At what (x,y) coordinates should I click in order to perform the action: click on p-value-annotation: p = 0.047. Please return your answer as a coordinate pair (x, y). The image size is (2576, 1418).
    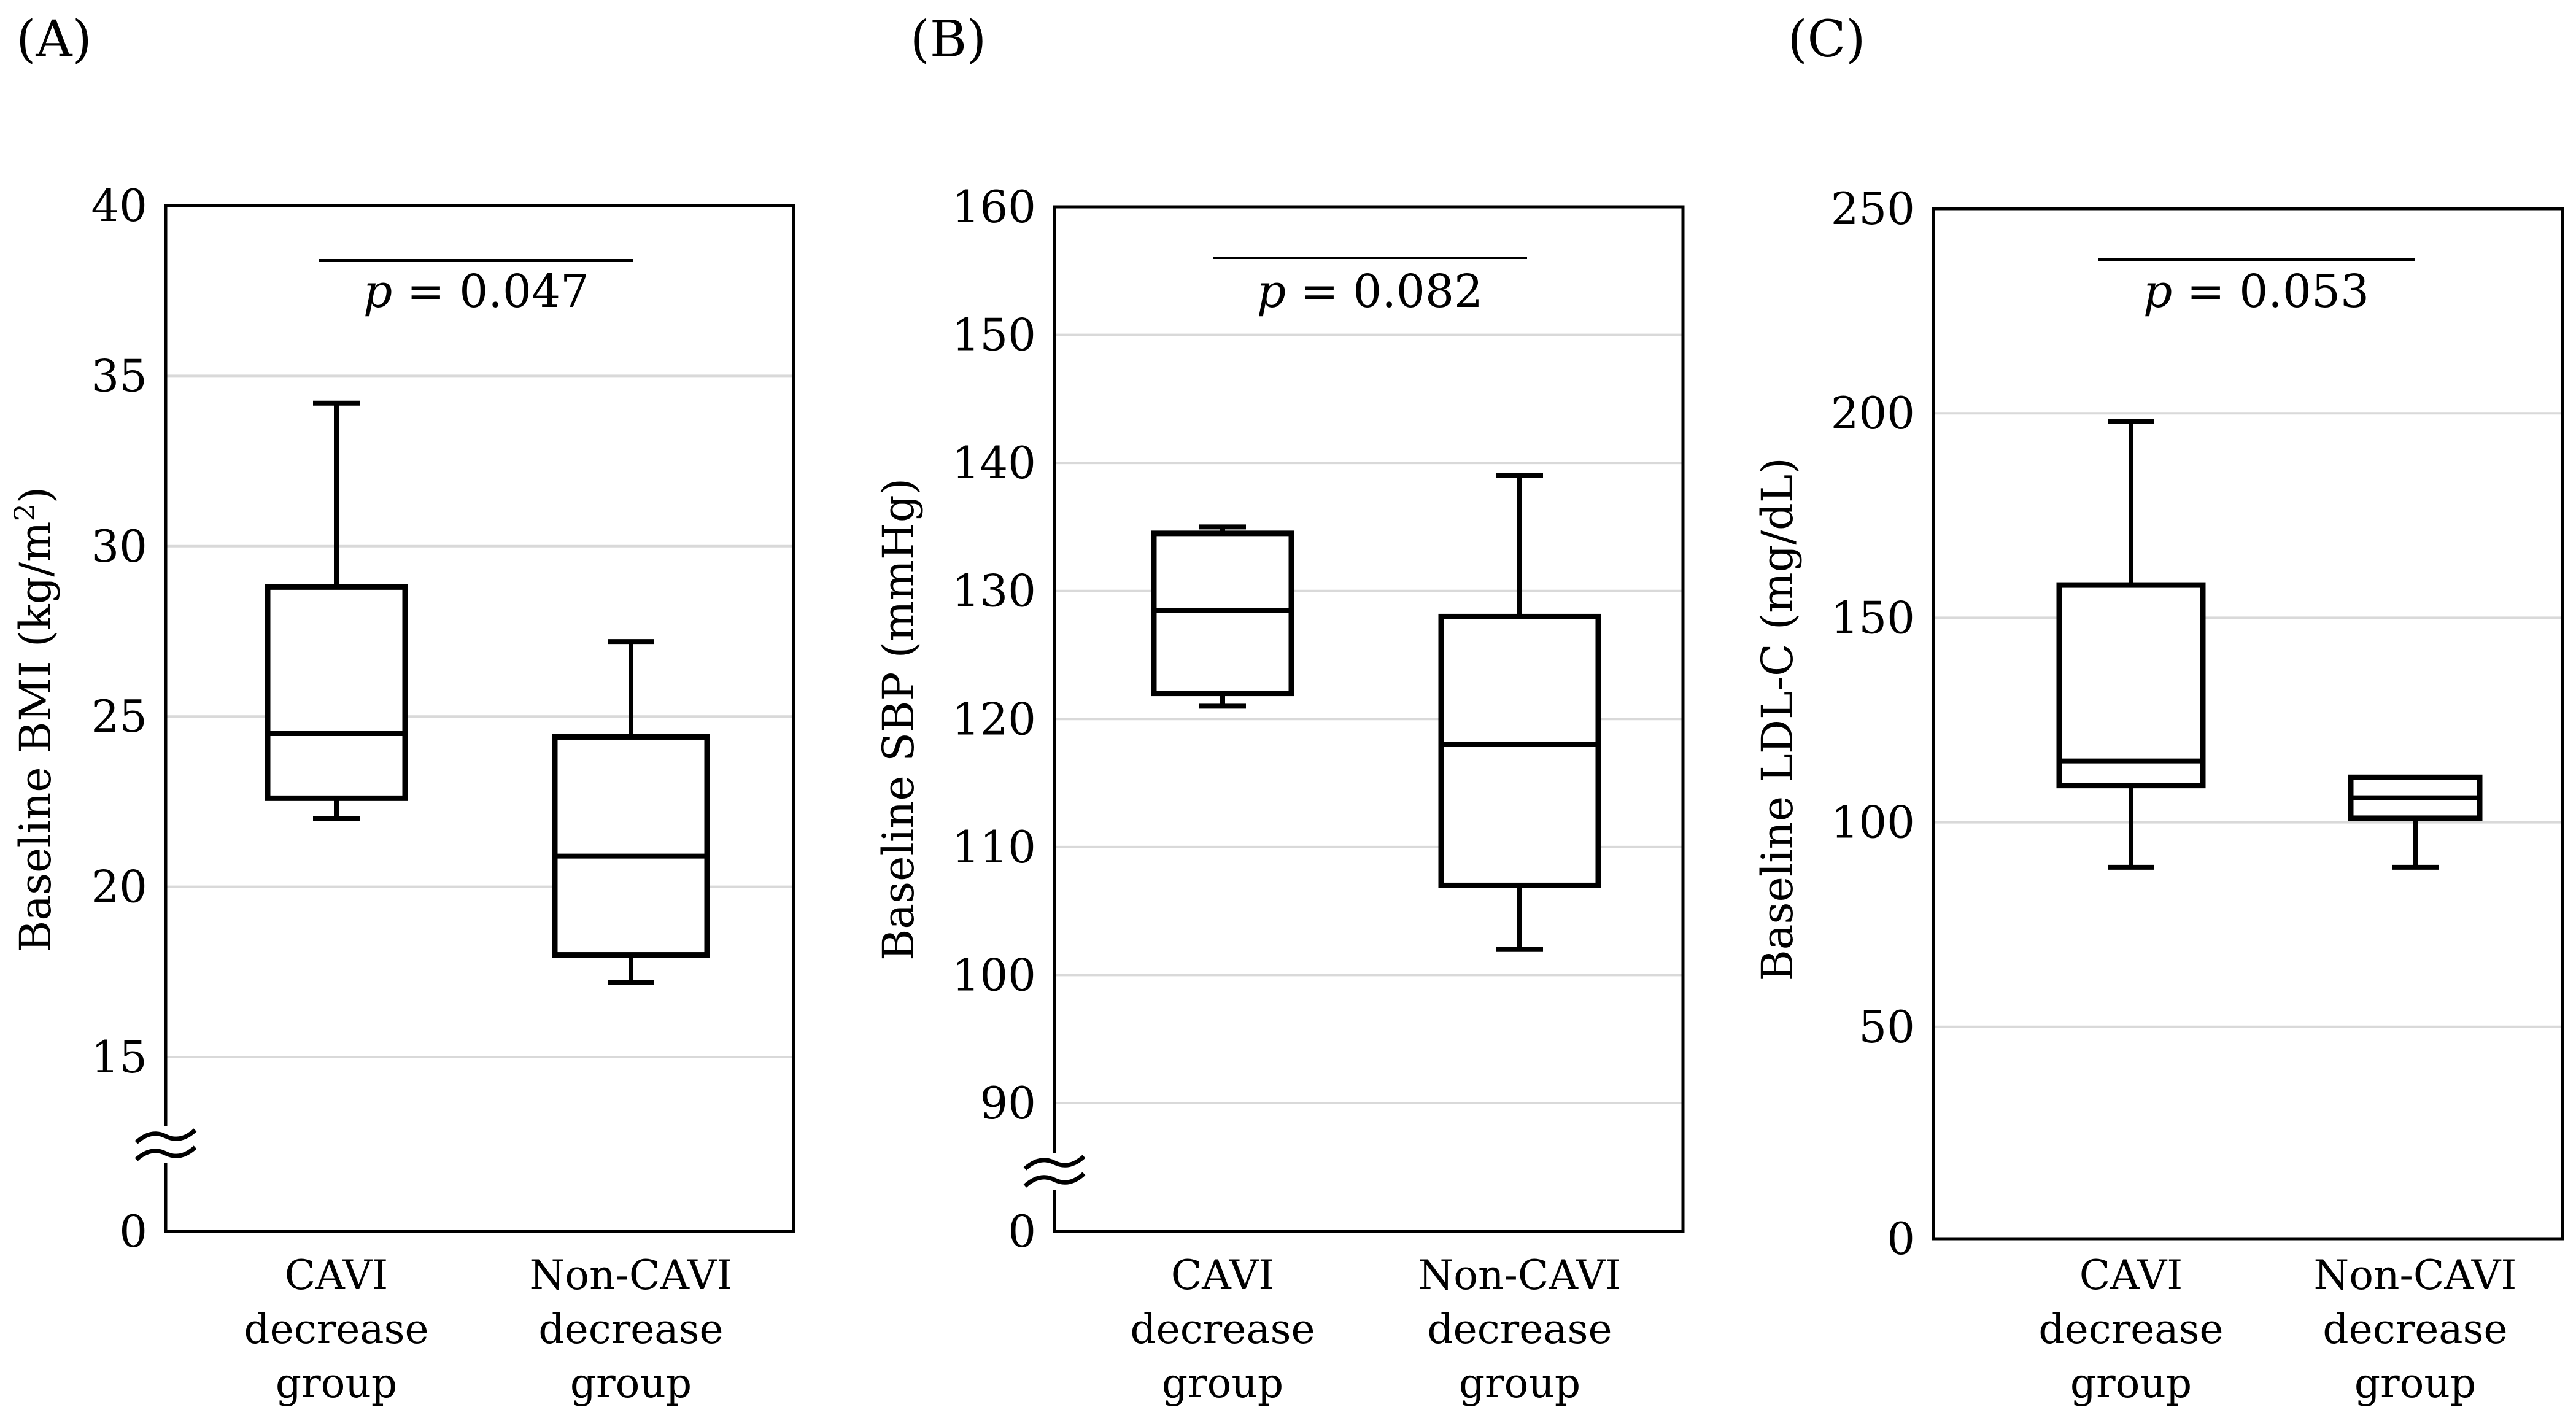
    Looking at the image, I should click on (476, 291).